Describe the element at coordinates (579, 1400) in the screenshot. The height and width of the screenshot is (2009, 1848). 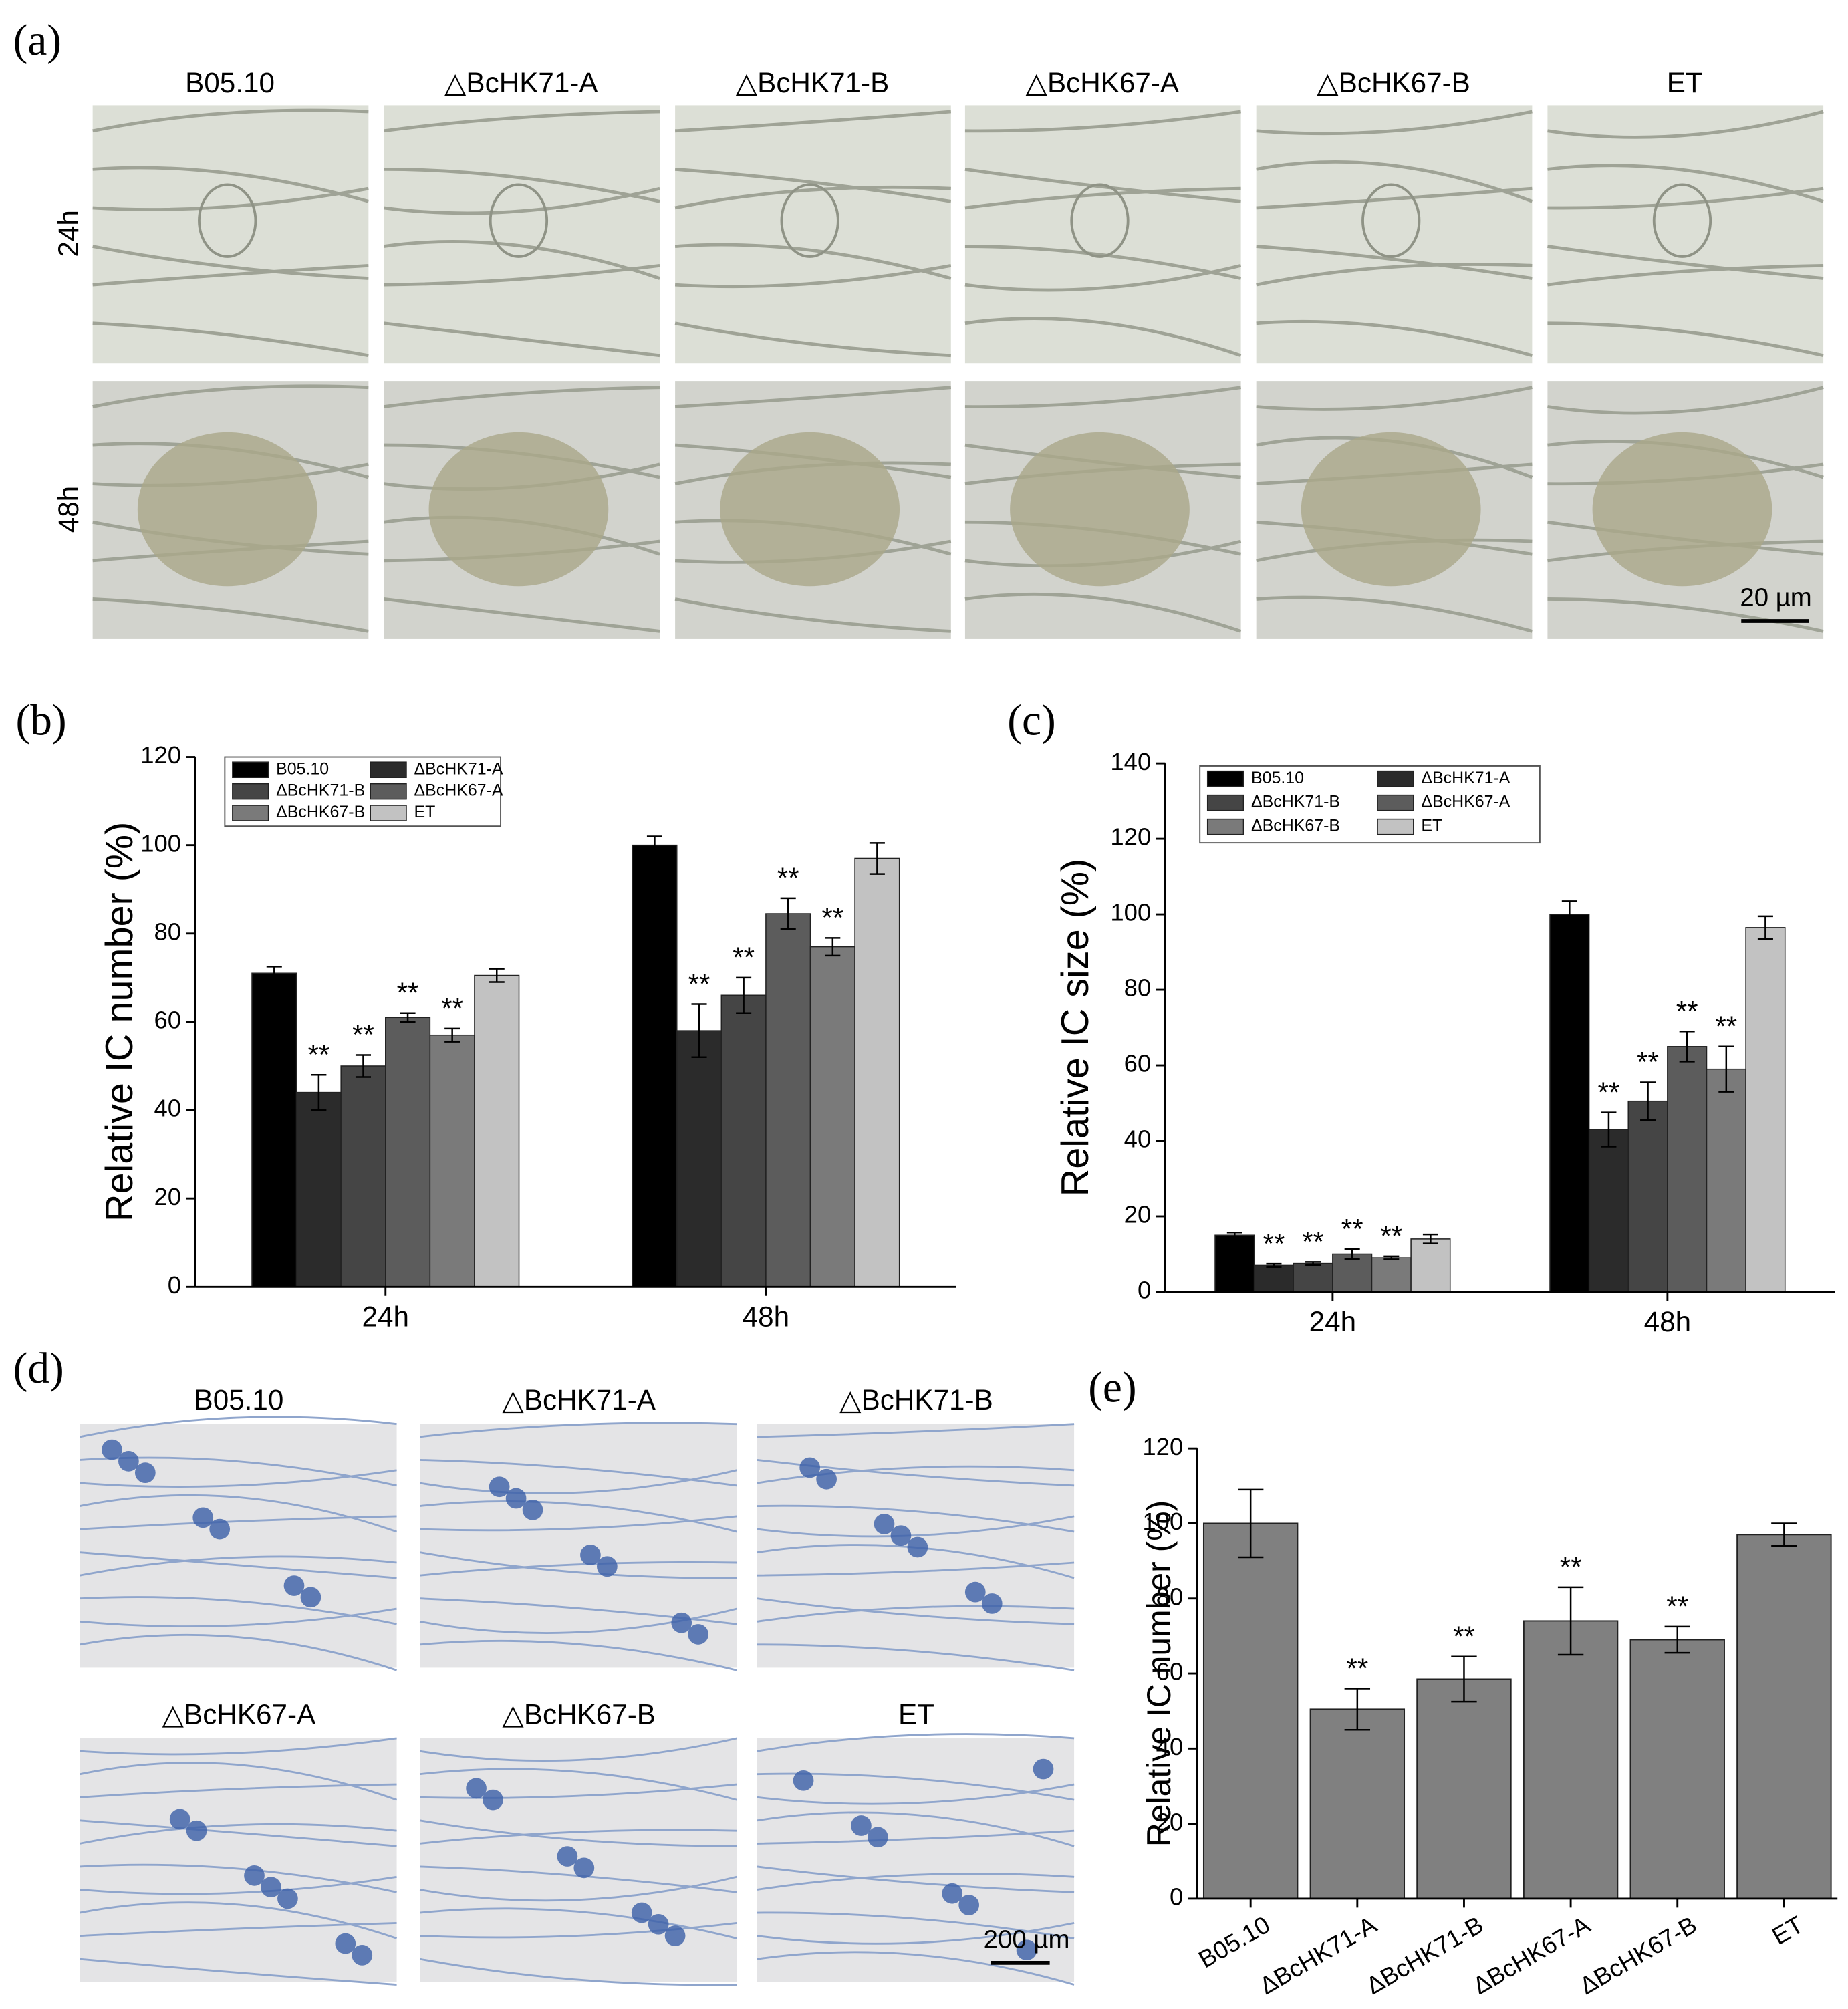
I see `column-label: △BcHK71-A` at that location.